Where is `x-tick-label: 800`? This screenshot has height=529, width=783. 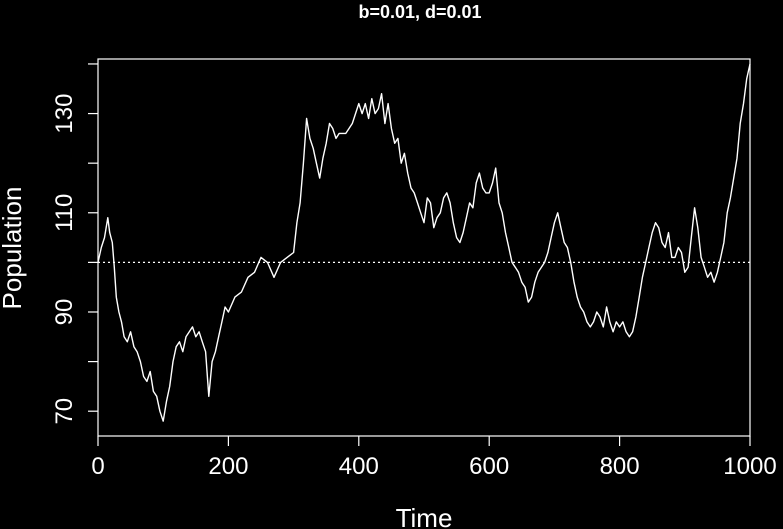 x-tick-label: 800 is located at coordinates (620, 466).